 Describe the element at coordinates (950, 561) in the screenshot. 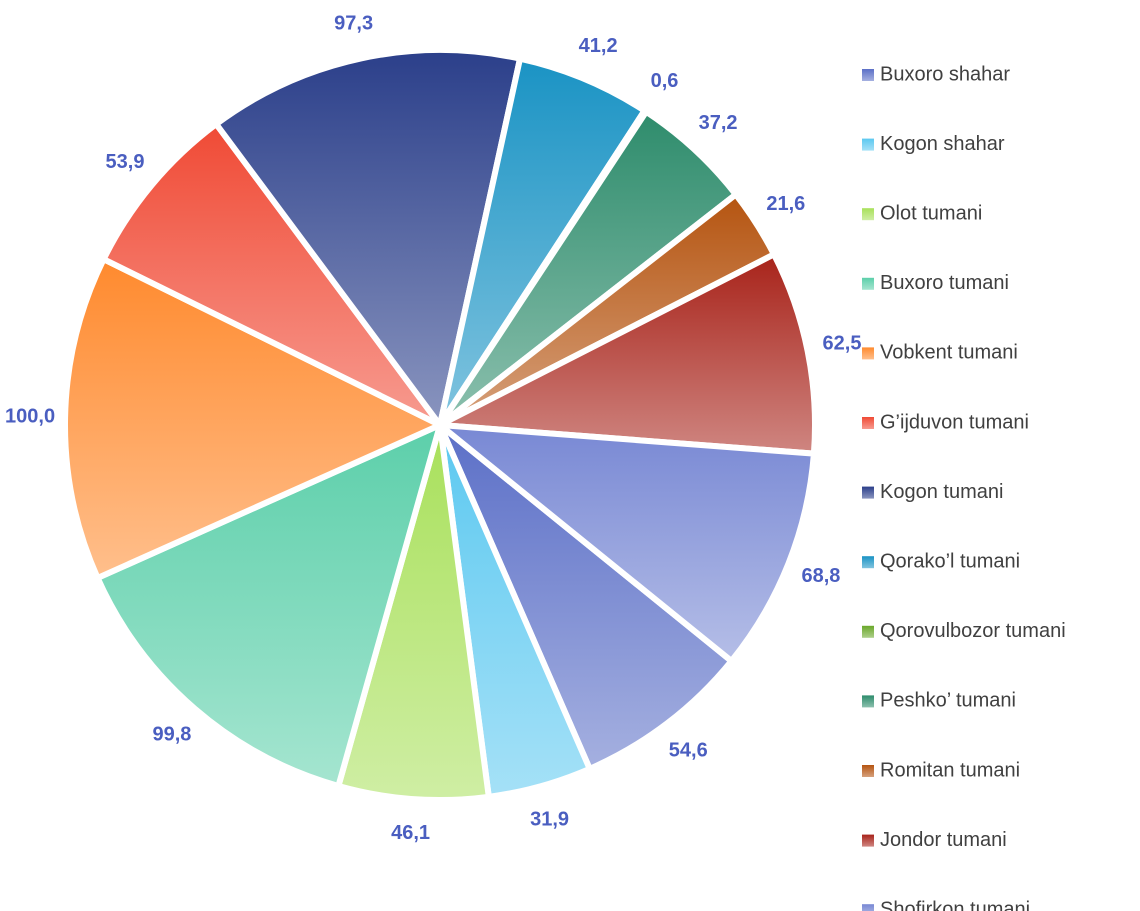

I see `legend-label: Qorako’l tumani` at that location.